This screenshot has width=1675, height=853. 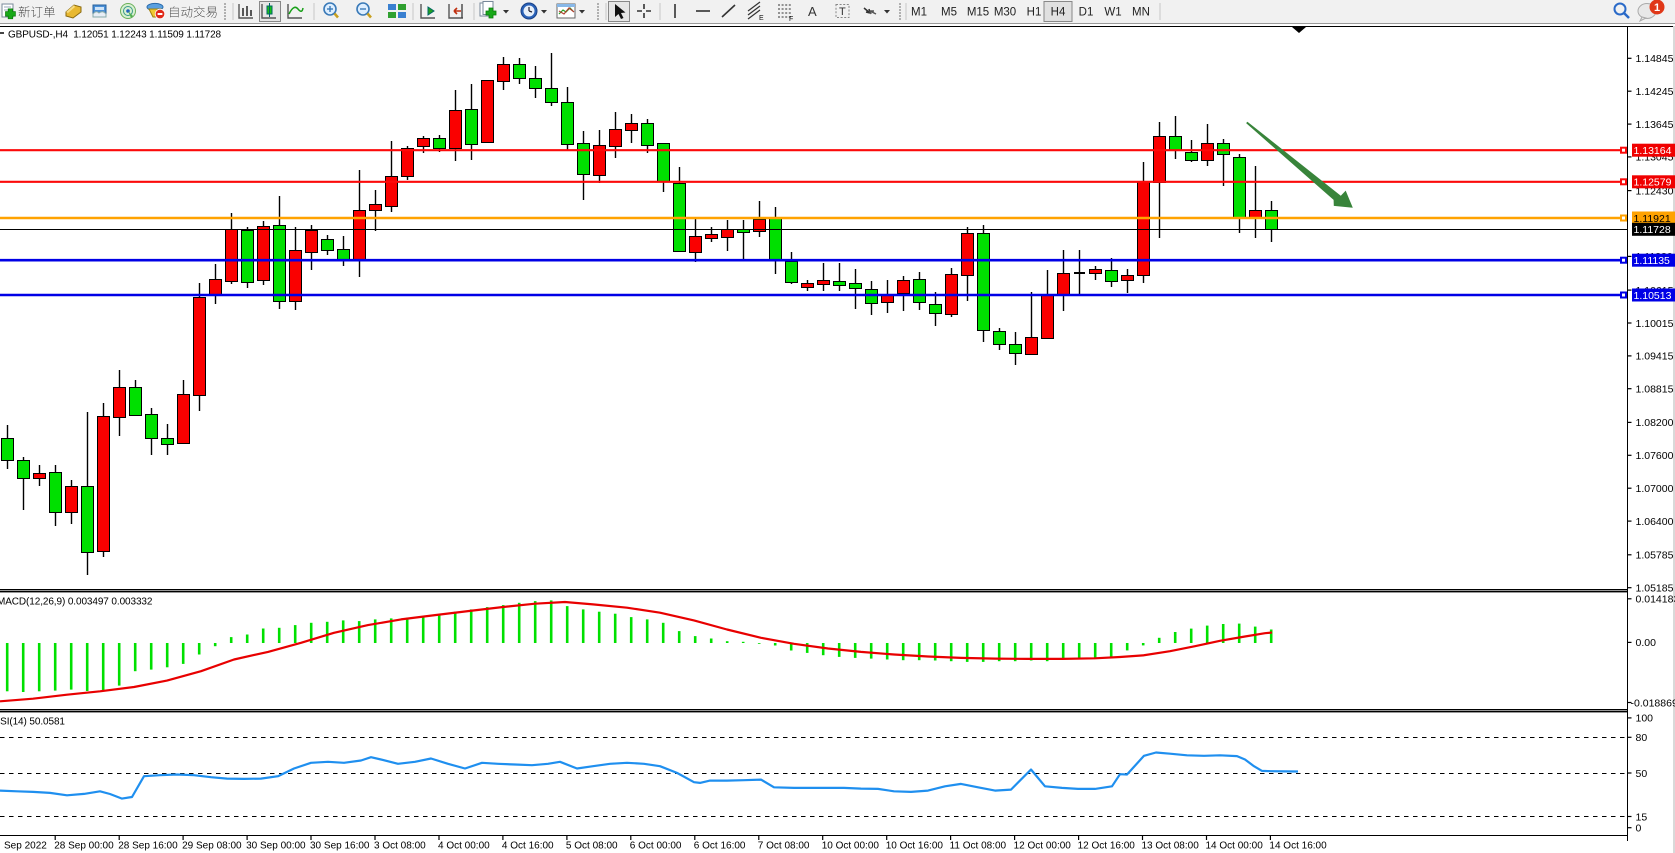 What do you see at coordinates (1655, 489) in the screenshot?
I see `svg-text: 1.07000` at bounding box center [1655, 489].